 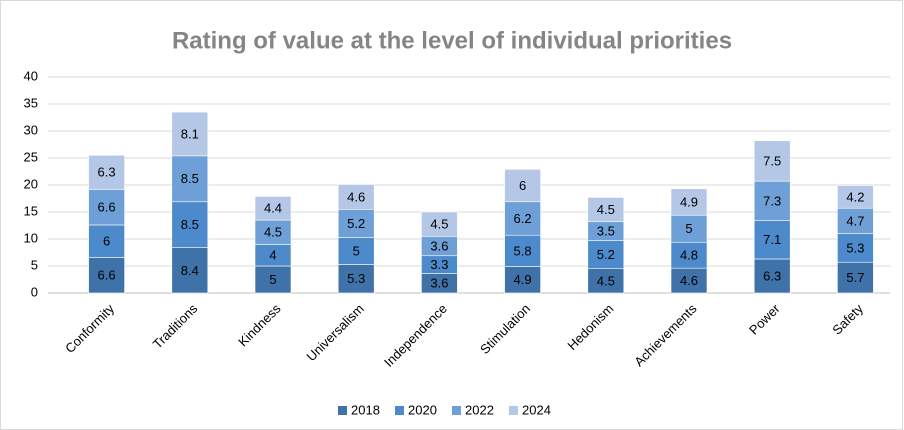 I want to click on value-label: 5.7, so click(x=855, y=277).